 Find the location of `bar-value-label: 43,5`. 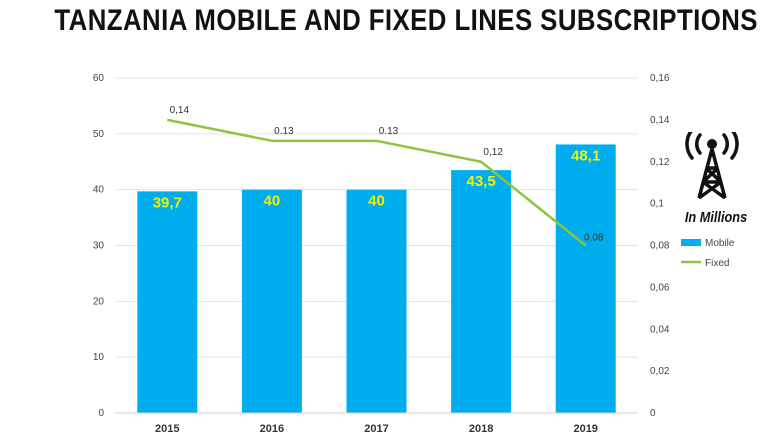

bar-value-label: 43,5 is located at coordinates (480, 181).